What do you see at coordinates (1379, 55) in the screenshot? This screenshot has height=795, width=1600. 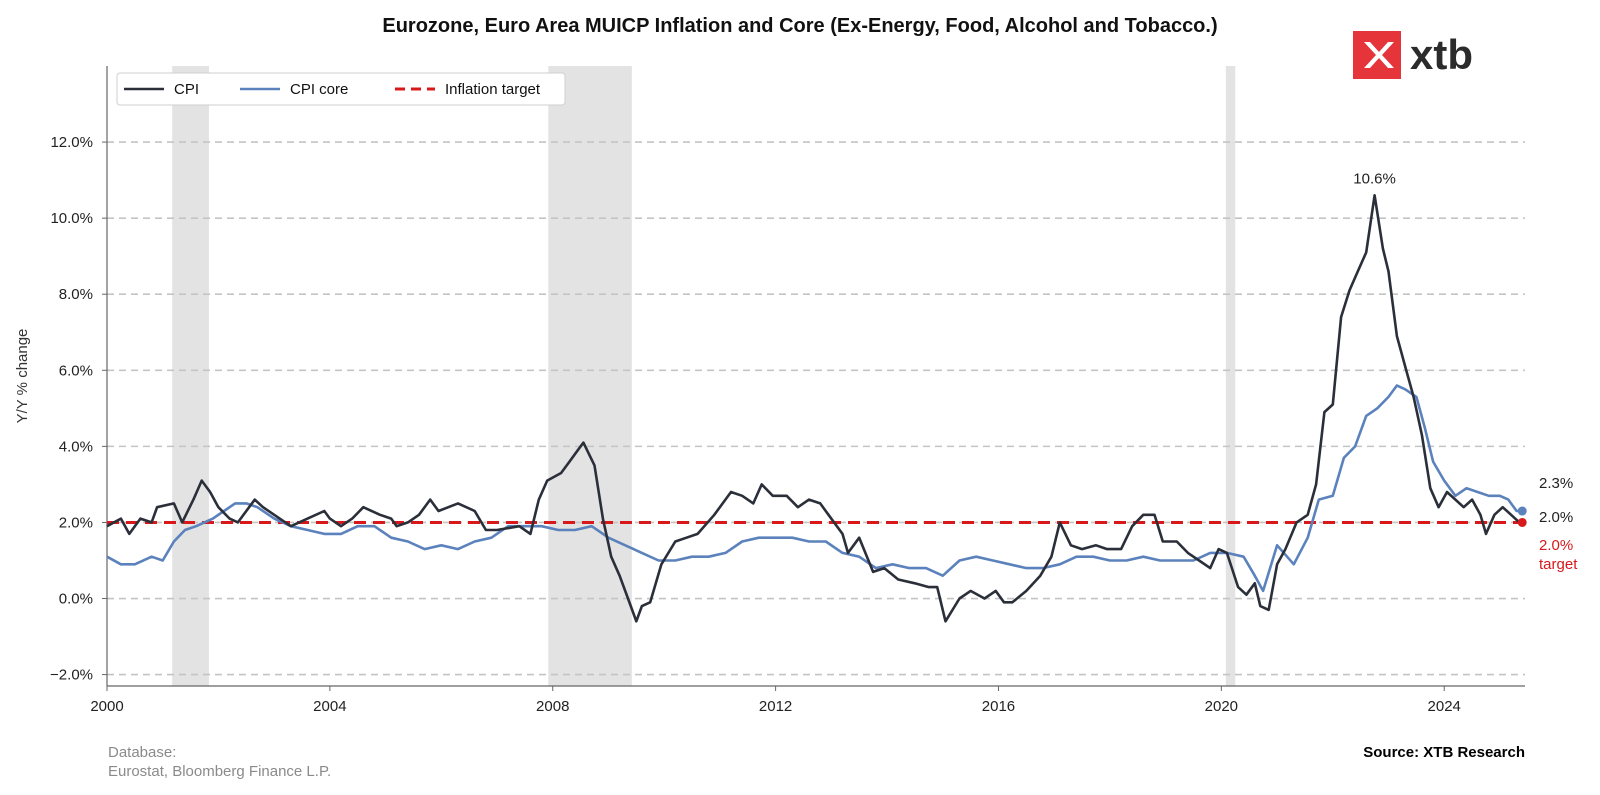 I see `logo-x-icon` at bounding box center [1379, 55].